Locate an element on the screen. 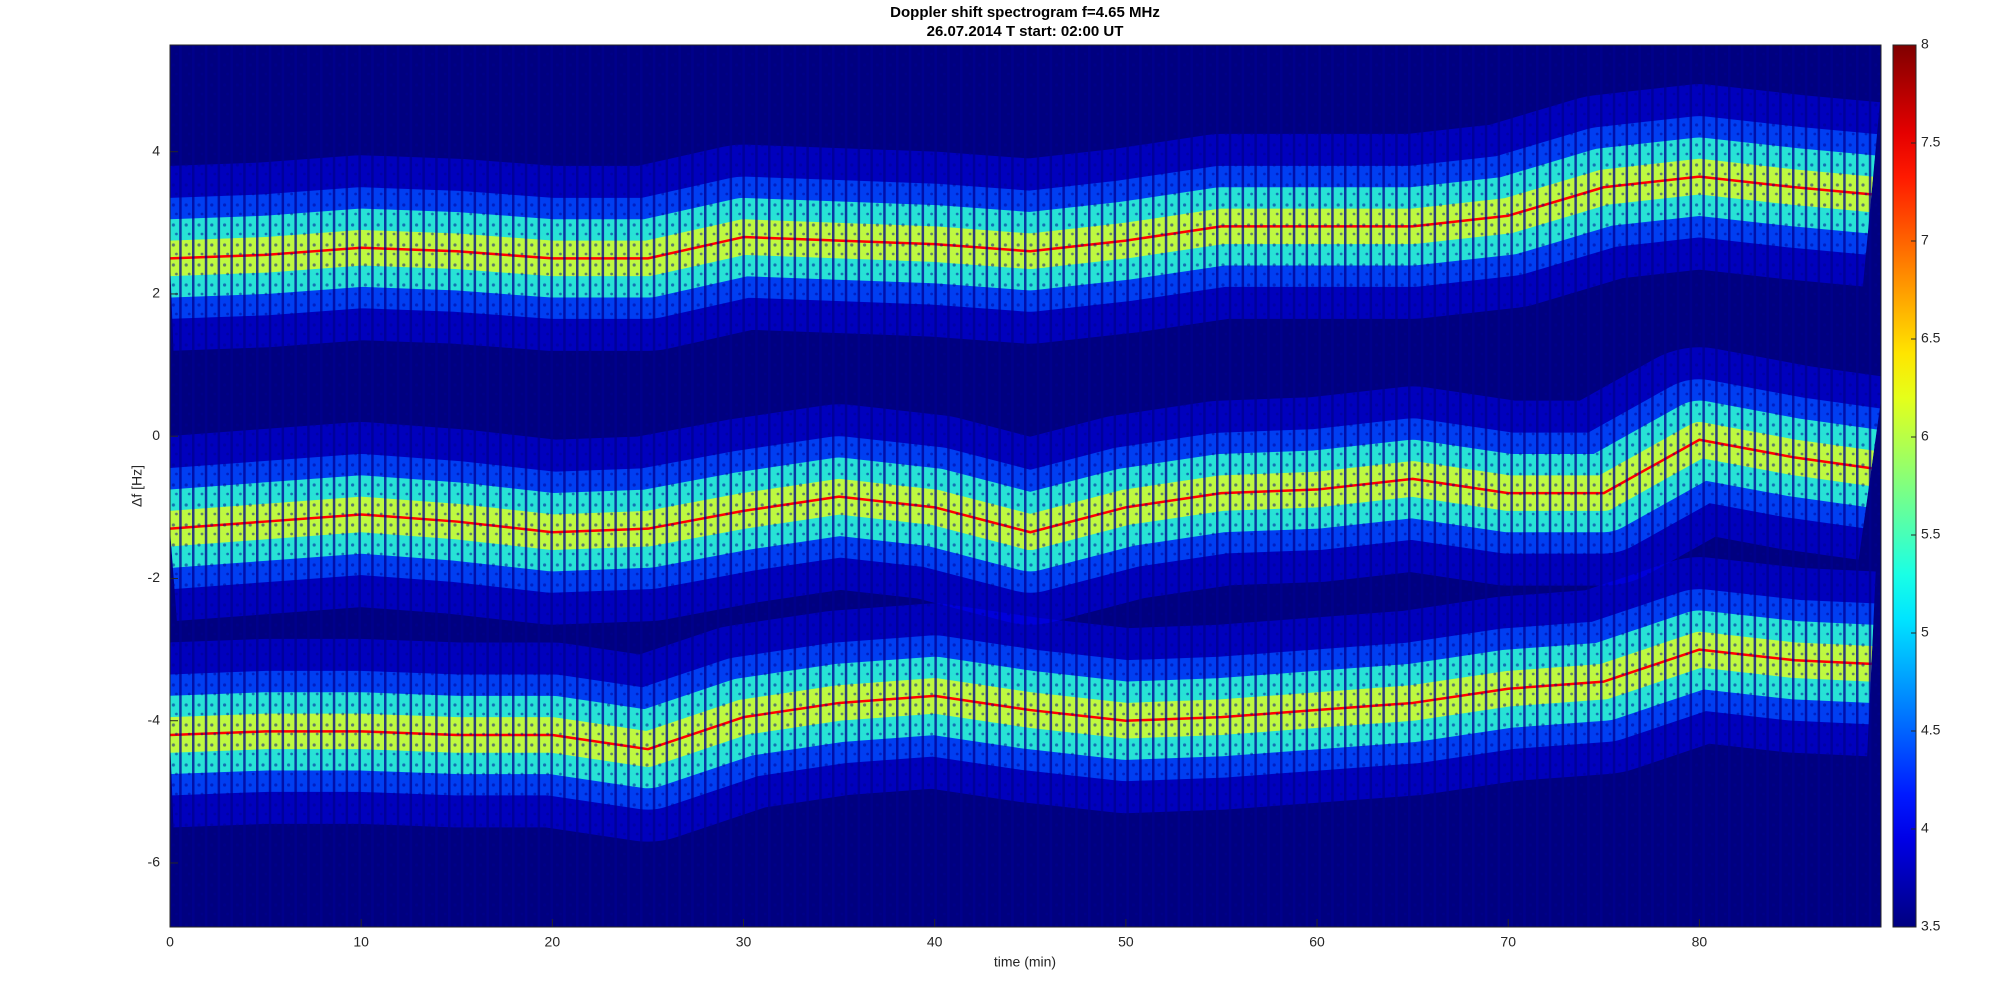 The height and width of the screenshot is (1000, 2000). y-tick-label: 0 is located at coordinates (156, 435).